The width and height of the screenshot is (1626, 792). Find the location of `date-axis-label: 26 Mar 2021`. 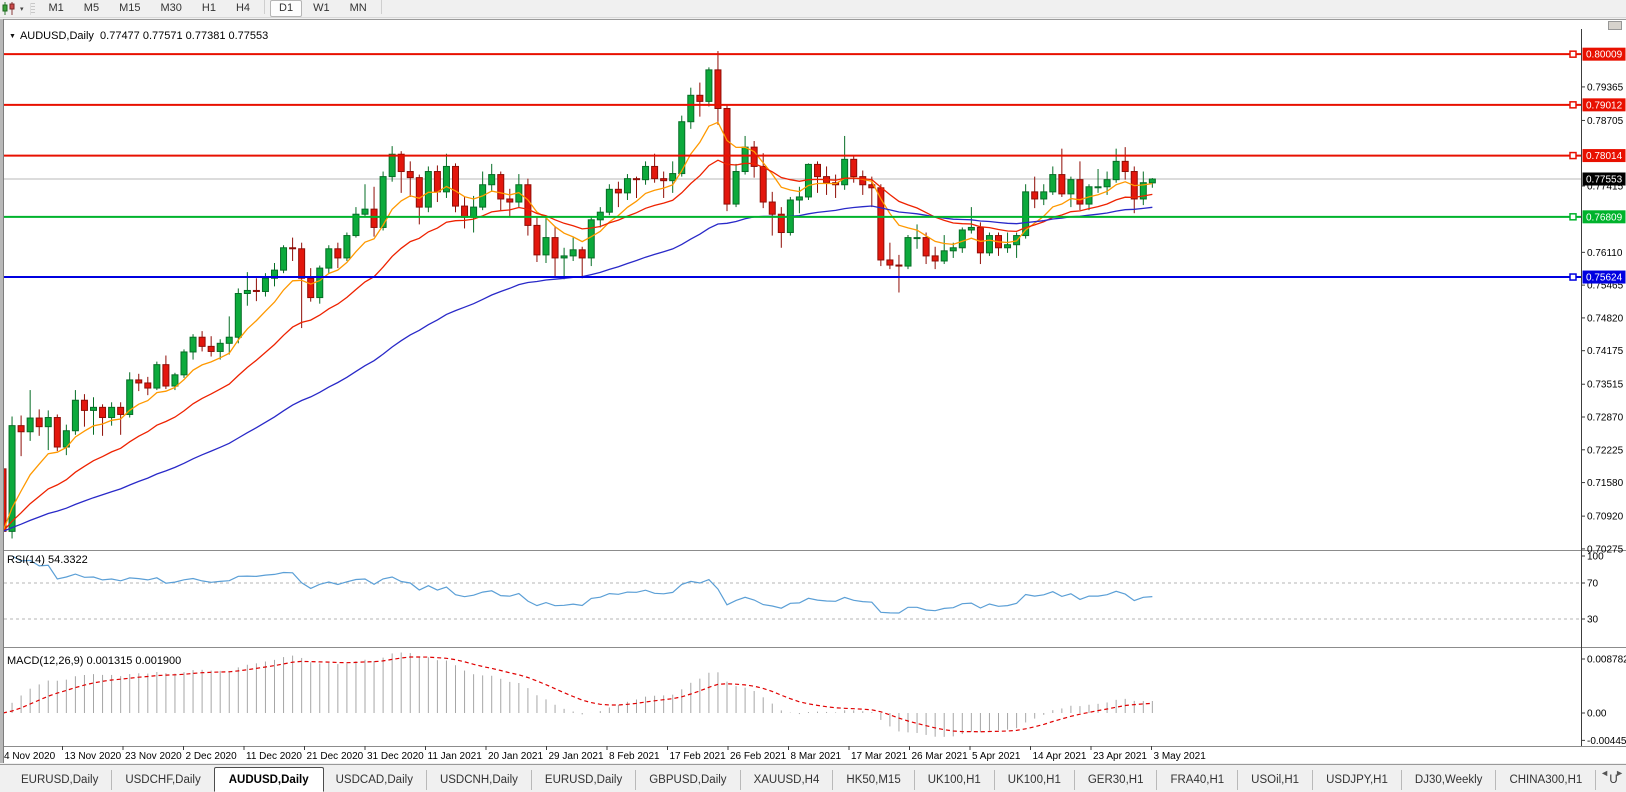

date-axis-label: 26 Mar 2021 is located at coordinates (940, 756).